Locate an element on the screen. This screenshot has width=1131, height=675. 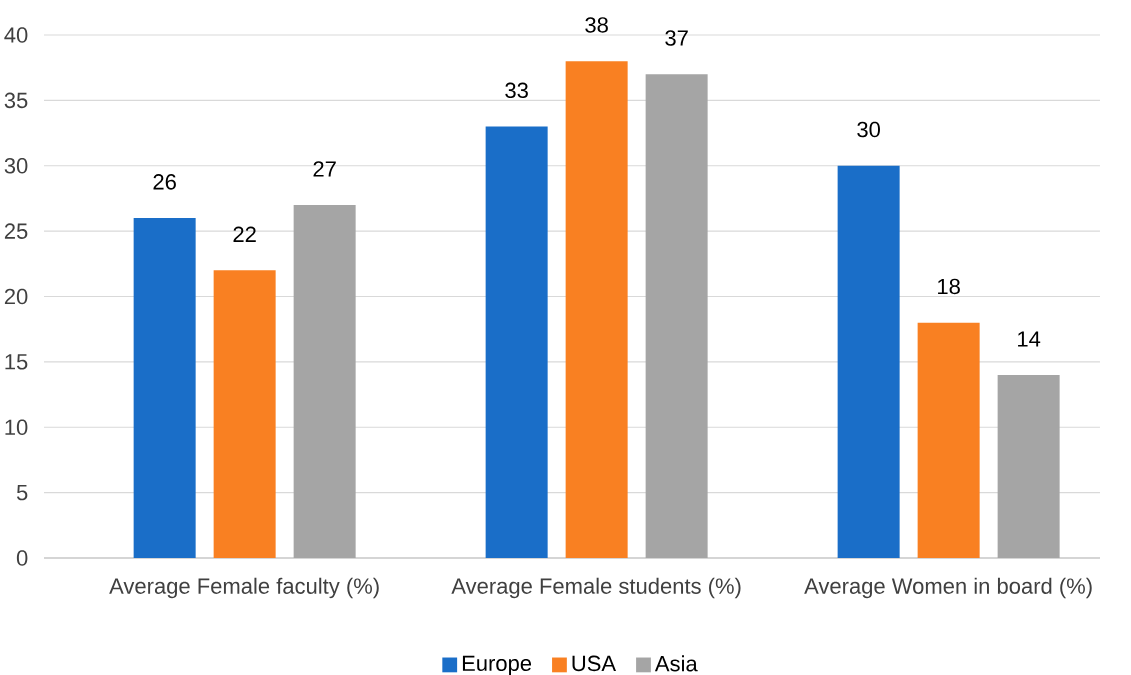
y-tick-label: 20 is located at coordinates (16, 296).